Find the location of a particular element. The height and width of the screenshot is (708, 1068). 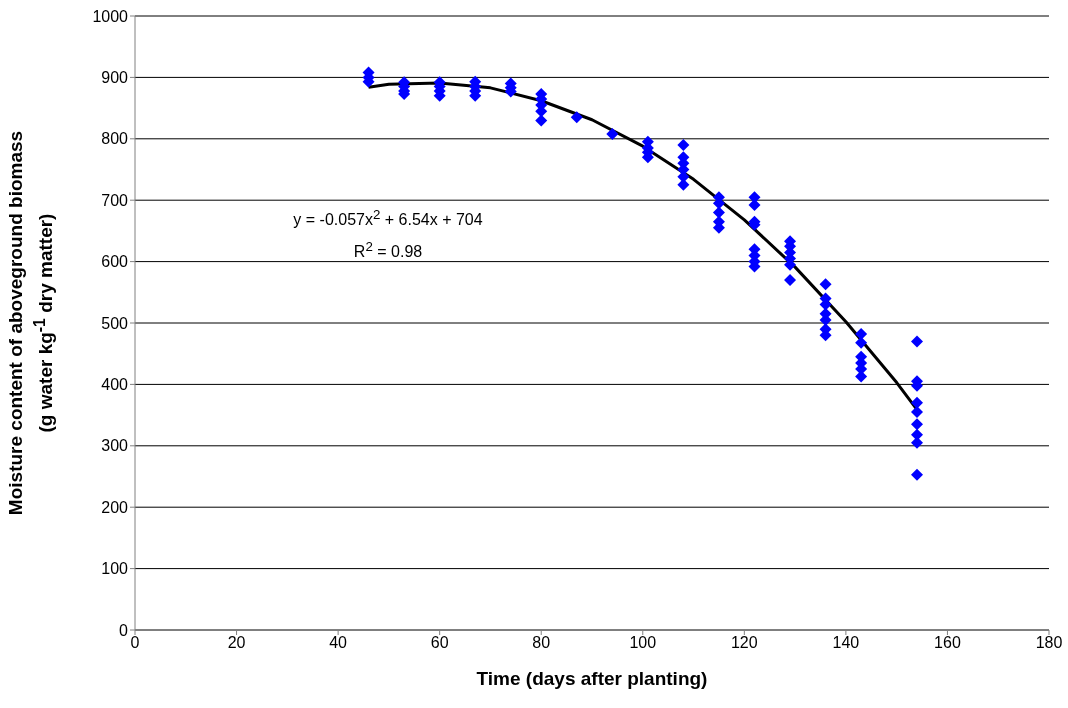

annotation: y = -0.057x$^{2}$ + 6.54x + 704 is located at coordinates (388, 218).